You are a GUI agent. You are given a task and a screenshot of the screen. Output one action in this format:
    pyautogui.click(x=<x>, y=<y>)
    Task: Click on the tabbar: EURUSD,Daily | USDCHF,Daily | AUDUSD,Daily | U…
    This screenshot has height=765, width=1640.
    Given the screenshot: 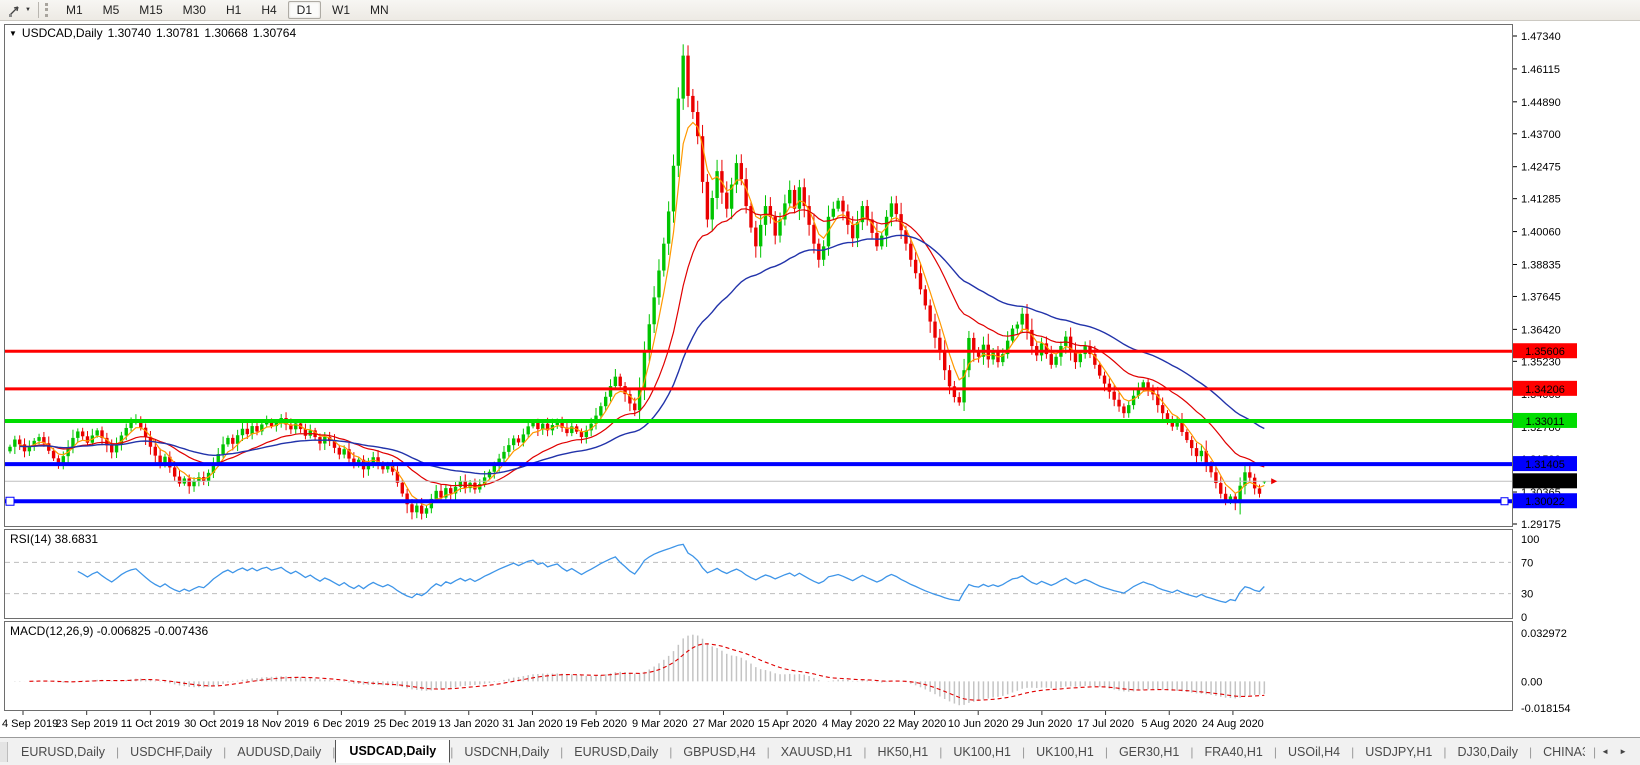 What is the action you would take?
    pyautogui.click(x=820, y=751)
    